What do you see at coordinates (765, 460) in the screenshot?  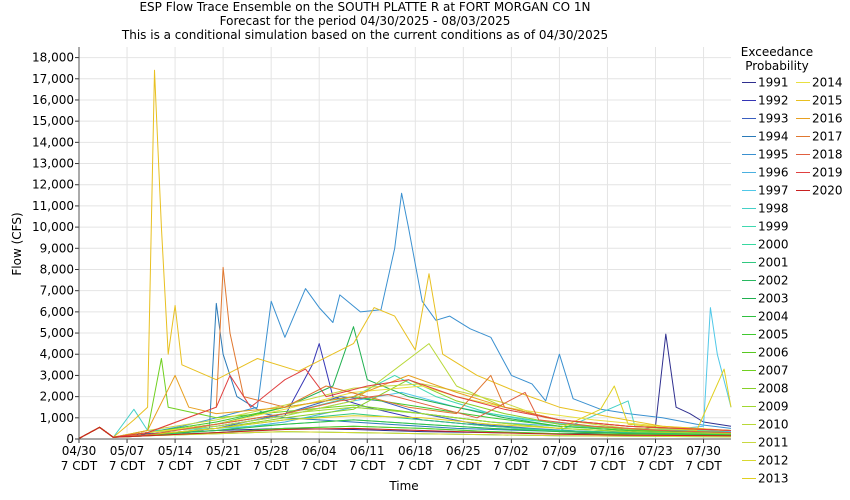 I see `legend-item-2012: 2012` at bounding box center [765, 460].